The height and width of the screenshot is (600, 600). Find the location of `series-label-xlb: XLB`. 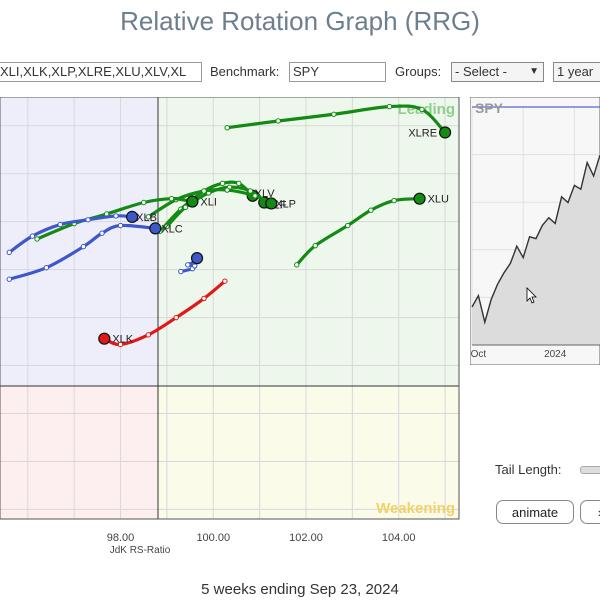

series-label-xlb: XLB is located at coordinates (146, 218).